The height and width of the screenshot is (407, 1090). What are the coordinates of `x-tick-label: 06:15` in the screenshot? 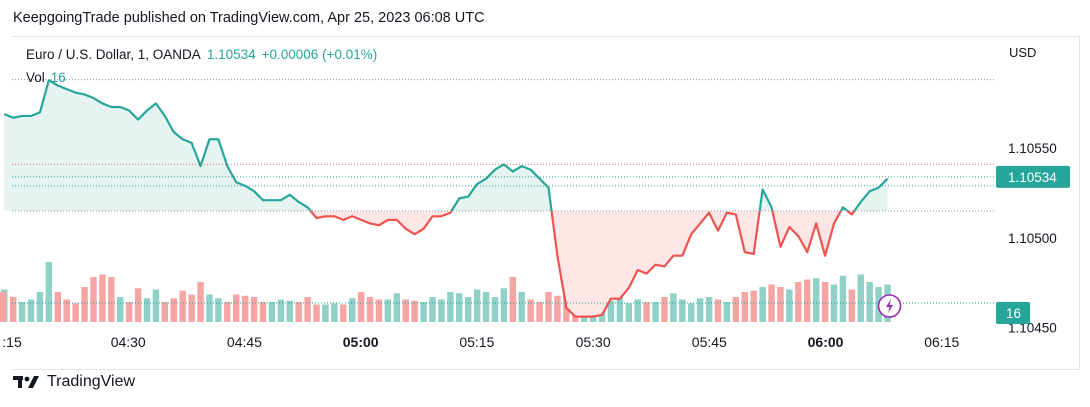 It's located at (941, 342).